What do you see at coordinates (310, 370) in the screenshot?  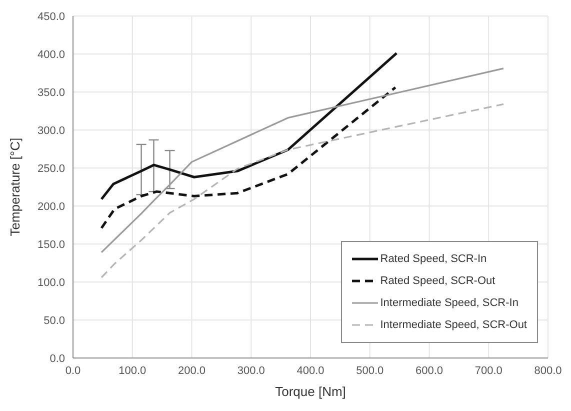 I see `x-tick-label: 400.0` at bounding box center [310, 370].